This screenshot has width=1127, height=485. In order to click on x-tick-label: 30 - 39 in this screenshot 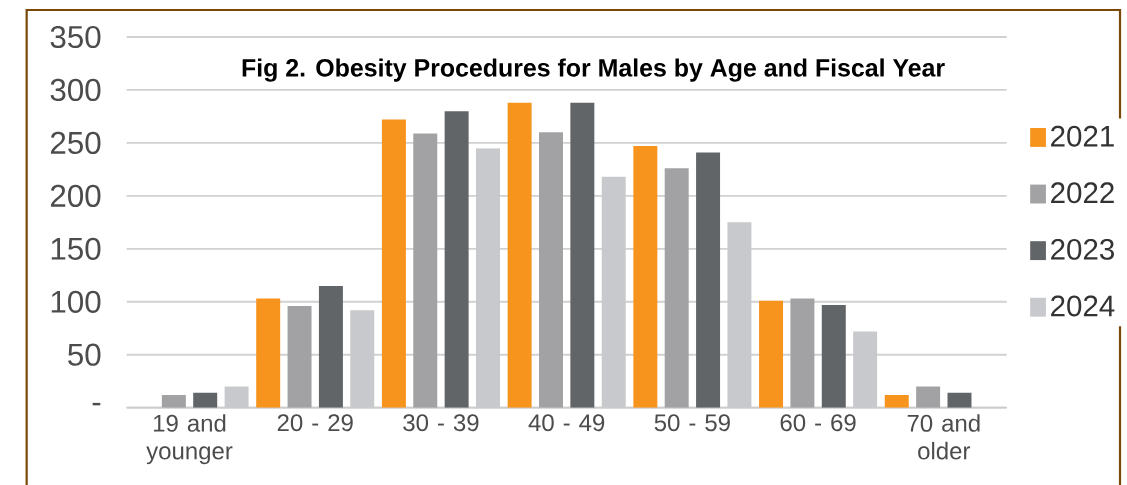, I will do `click(441, 423)`.